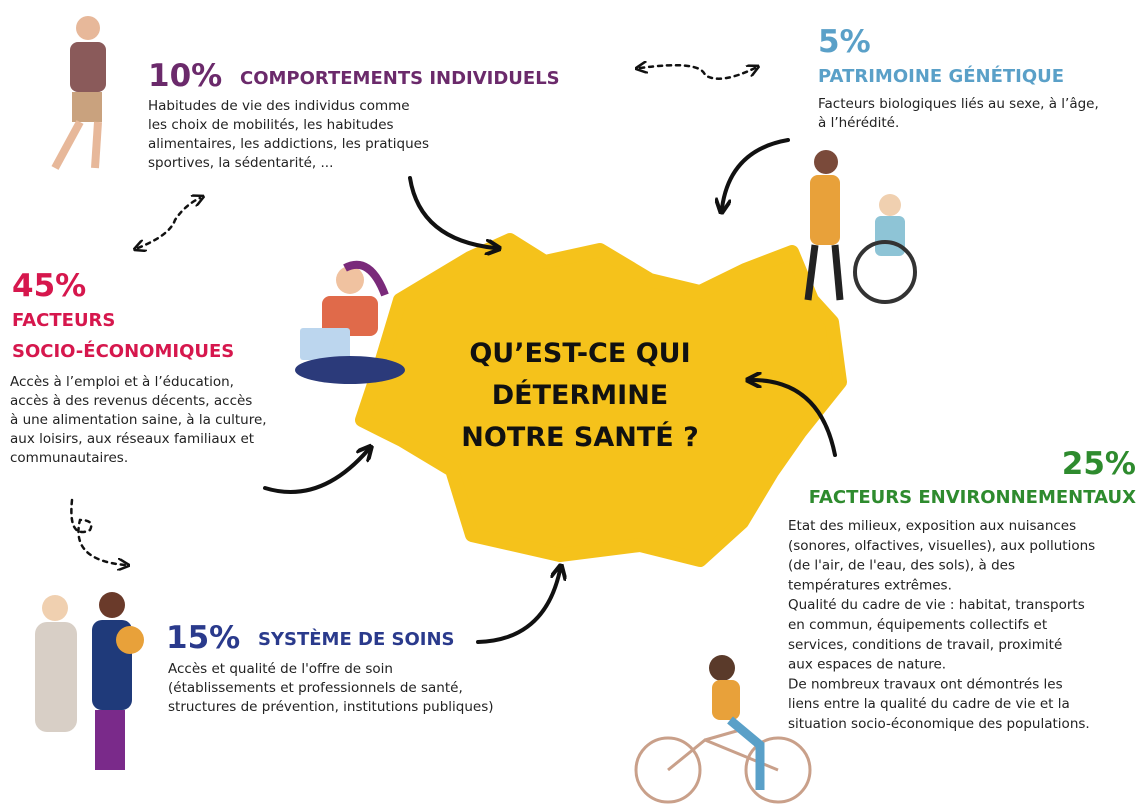 This screenshot has width=1142, height=810. Describe the element at coordinates (69, 458) in the screenshot. I see `description-line: communautaires.` at that location.